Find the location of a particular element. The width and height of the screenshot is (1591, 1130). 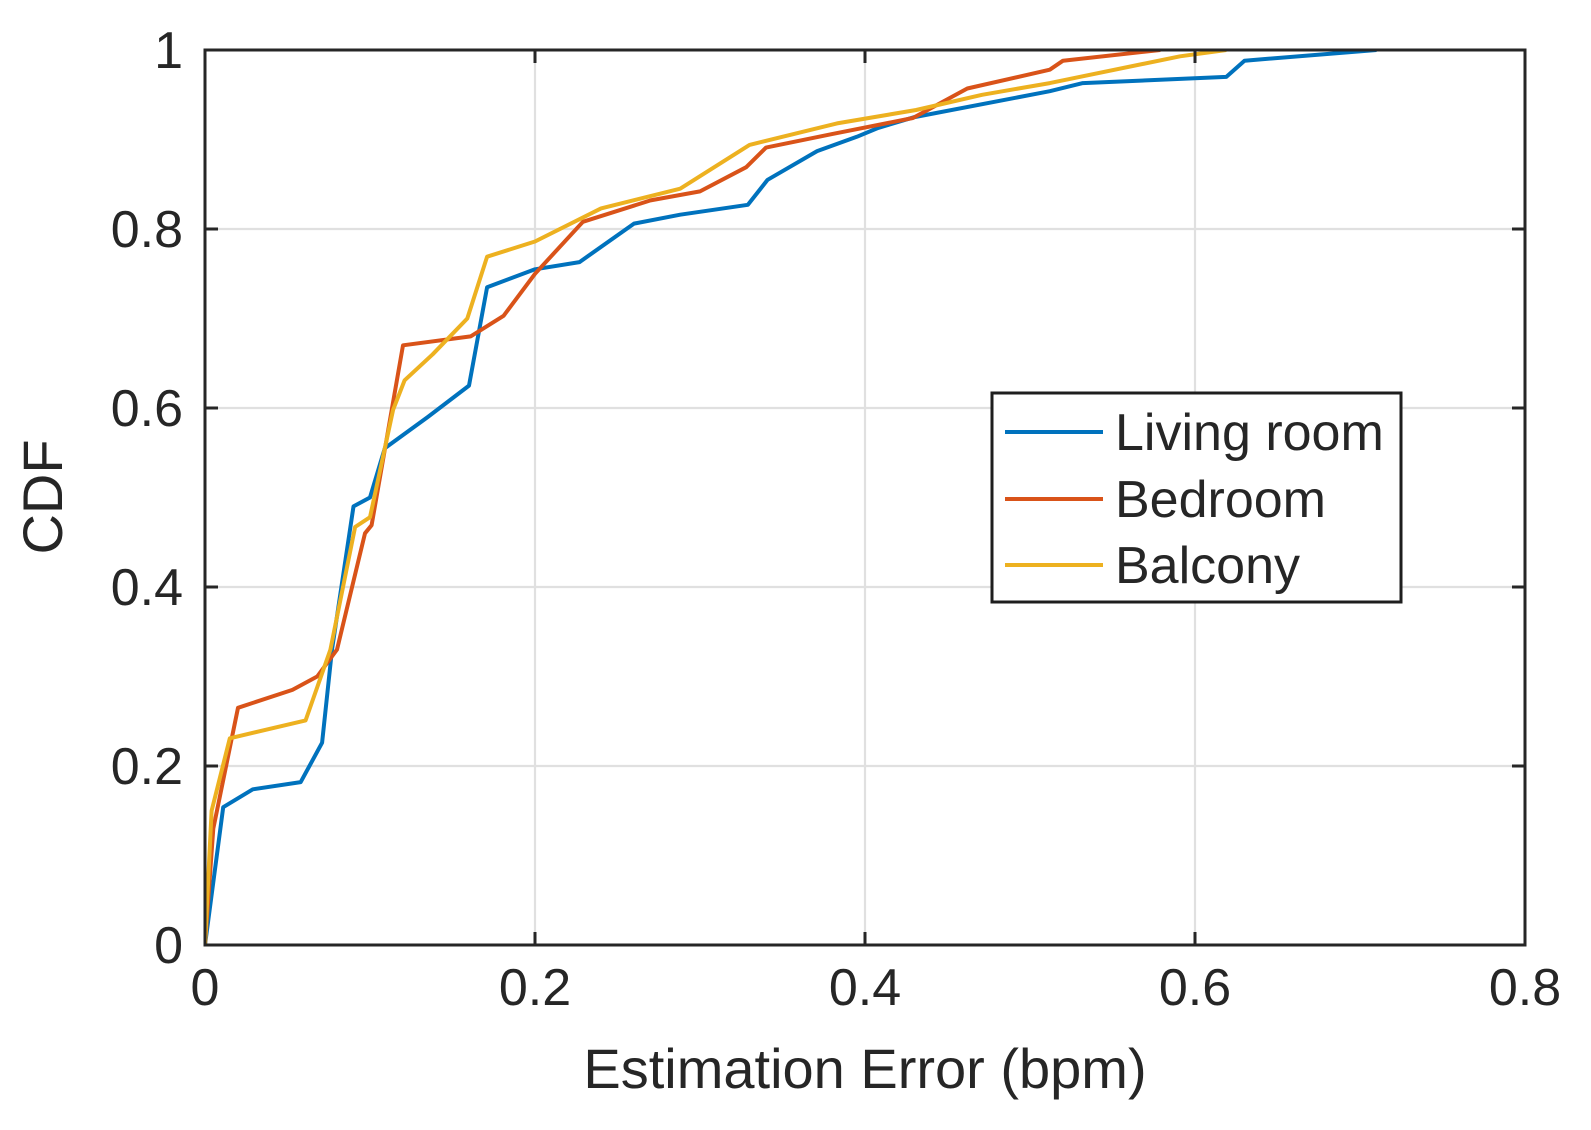

x-tick-label: 0.8 is located at coordinates (1525, 988).